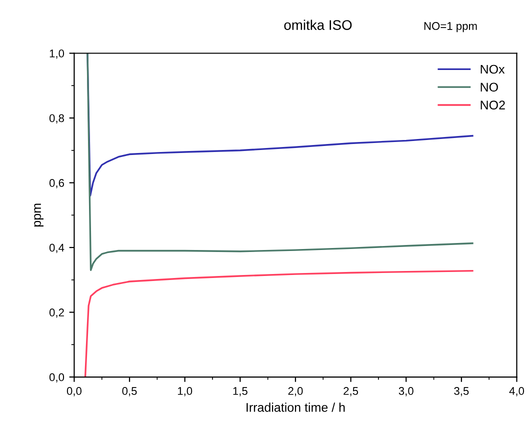 The height and width of the screenshot is (426, 530). What do you see at coordinates (74, 391) in the screenshot?
I see `x-tick-label: 0,0` at bounding box center [74, 391].